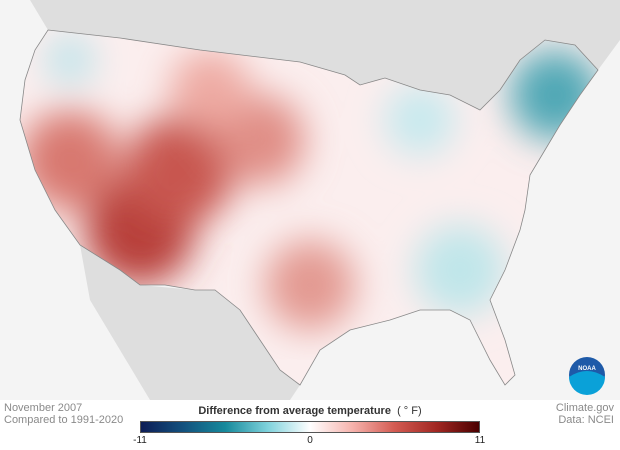 The height and width of the screenshot is (450, 620). I want to click on legend-colorbar, so click(310, 427).